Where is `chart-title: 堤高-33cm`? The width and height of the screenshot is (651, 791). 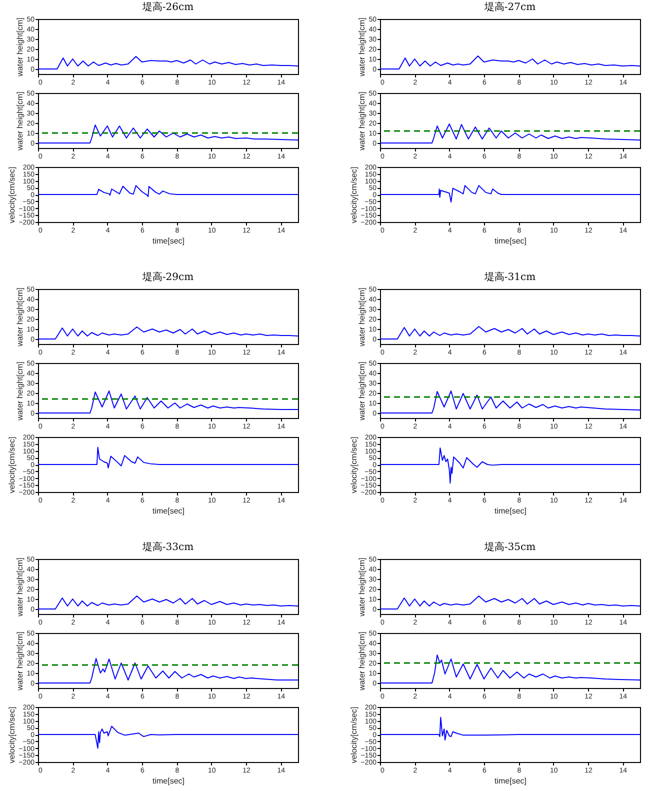
chart-title: 堤高-33cm is located at coordinates (167, 547).